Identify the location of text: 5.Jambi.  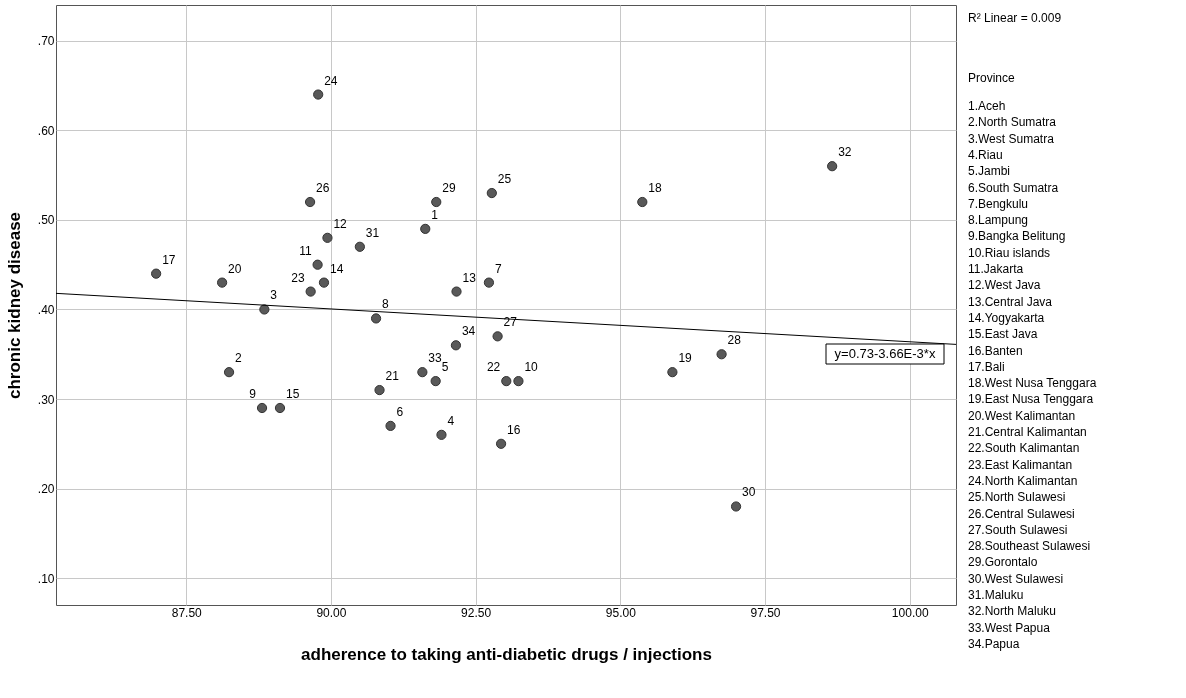
(989, 171).